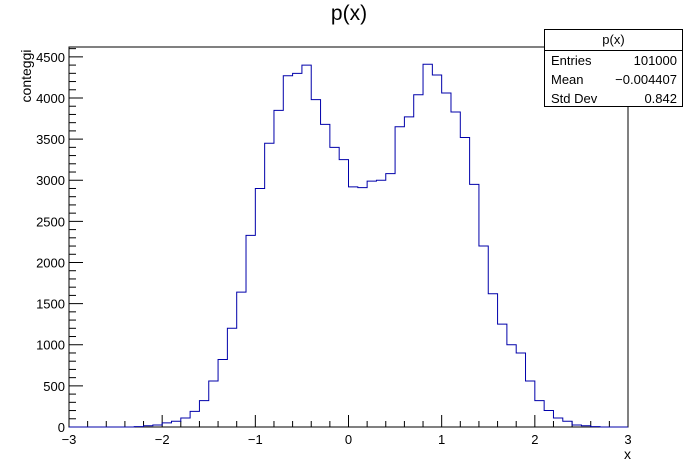  What do you see at coordinates (348, 439) in the screenshot?
I see `x-tick-label: 0` at bounding box center [348, 439].